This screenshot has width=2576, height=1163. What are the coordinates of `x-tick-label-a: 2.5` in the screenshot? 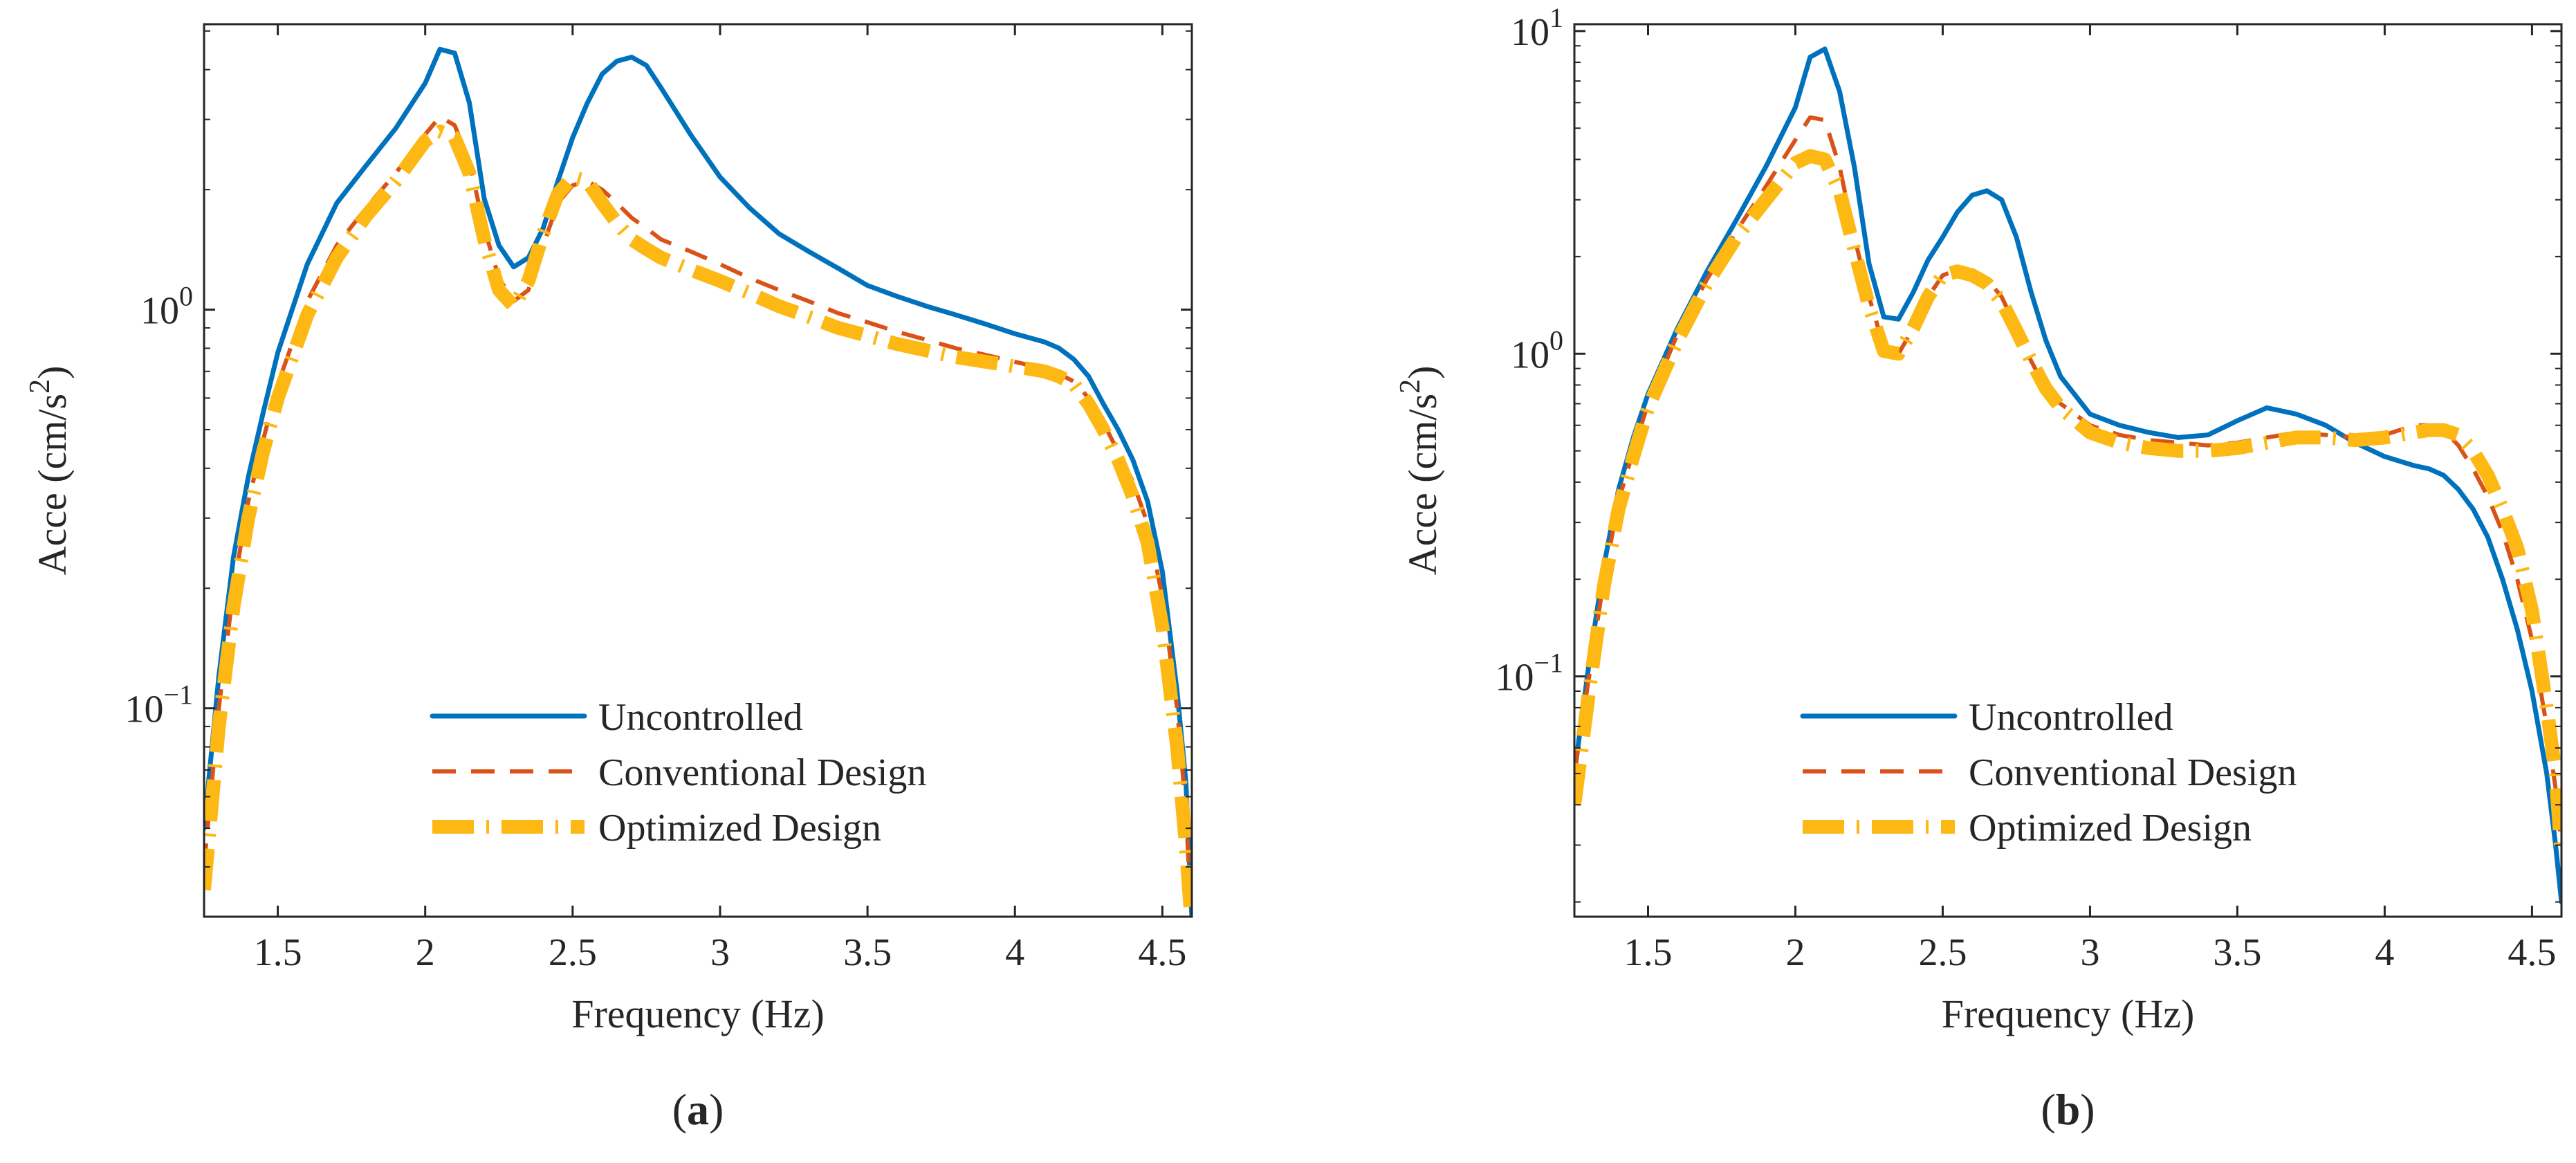 It's located at (573, 952).